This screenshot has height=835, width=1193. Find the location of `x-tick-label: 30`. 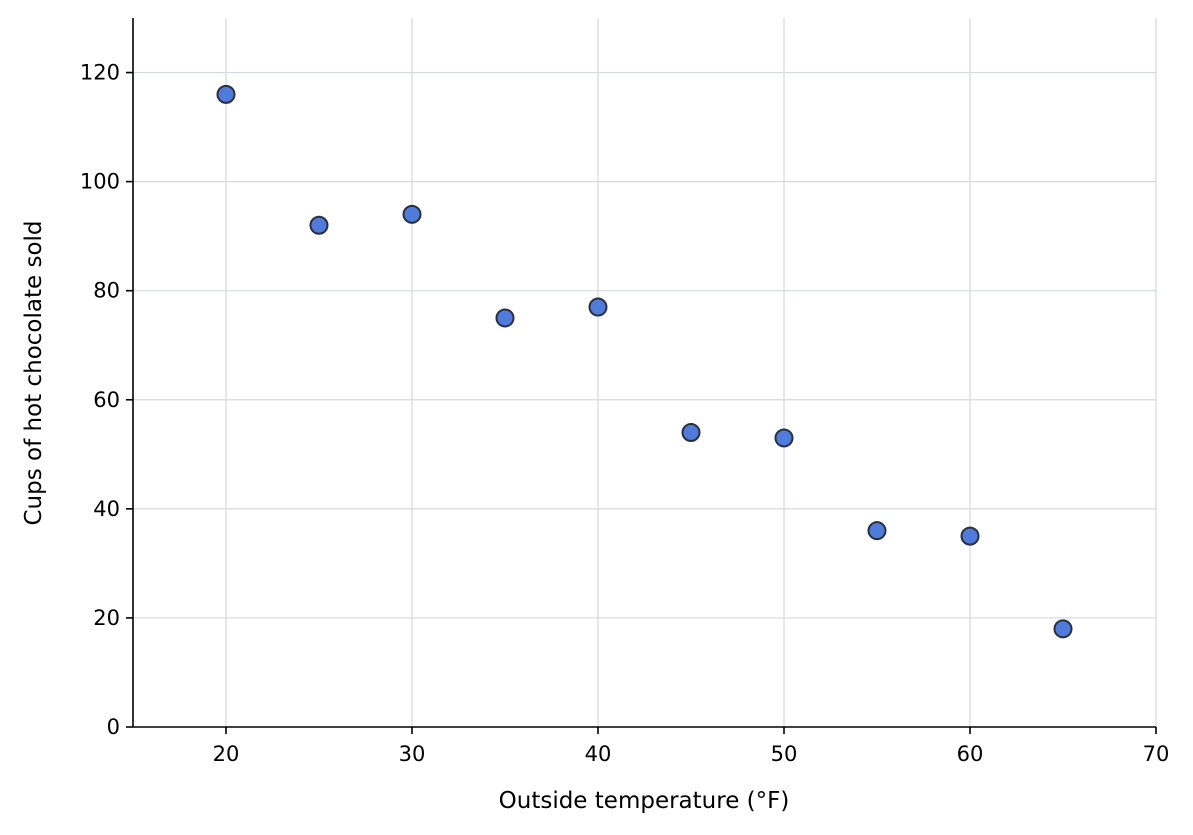

x-tick-label: 30 is located at coordinates (412, 754).